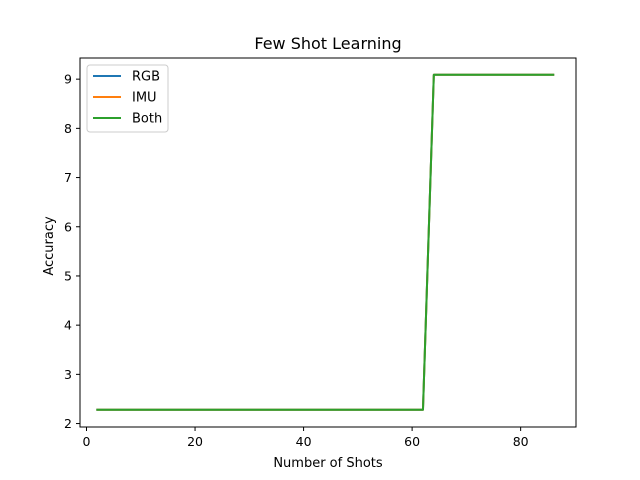 The width and height of the screenshot is (640, 480). Describe the element at coordinates (327, 43) in the screenshot. I see `chart-title: Few Shot Learning` at that location.